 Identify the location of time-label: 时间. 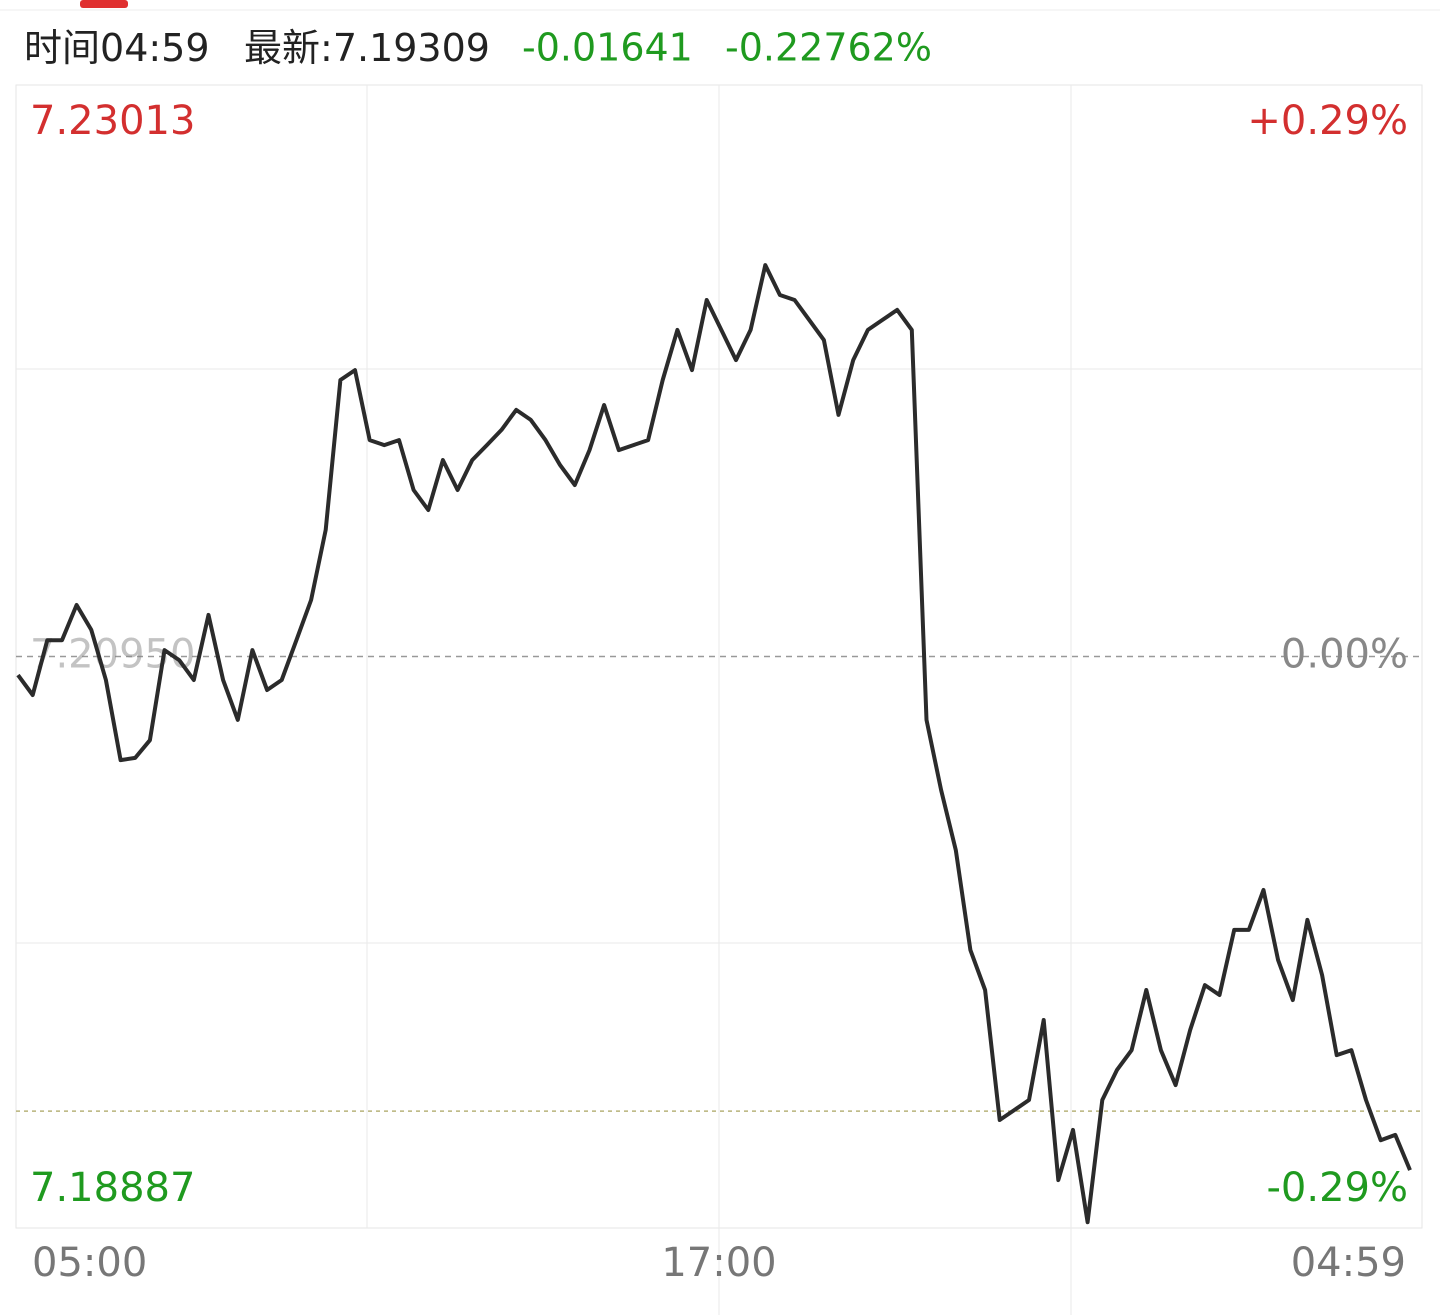
(62, 48).